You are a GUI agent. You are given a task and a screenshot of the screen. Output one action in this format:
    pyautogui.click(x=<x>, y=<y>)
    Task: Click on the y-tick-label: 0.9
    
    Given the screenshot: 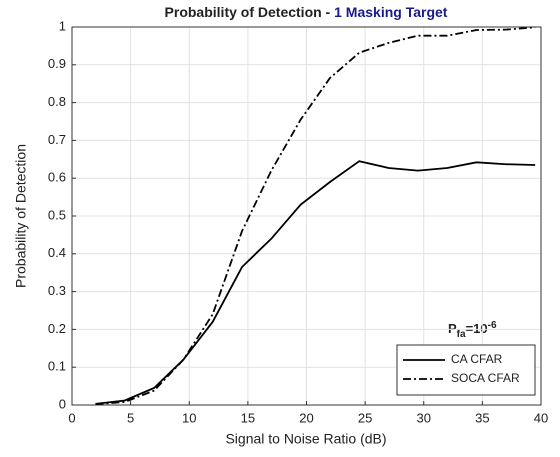 What is the action you would take?
    pyautogui.click(x=57, y=63)
    